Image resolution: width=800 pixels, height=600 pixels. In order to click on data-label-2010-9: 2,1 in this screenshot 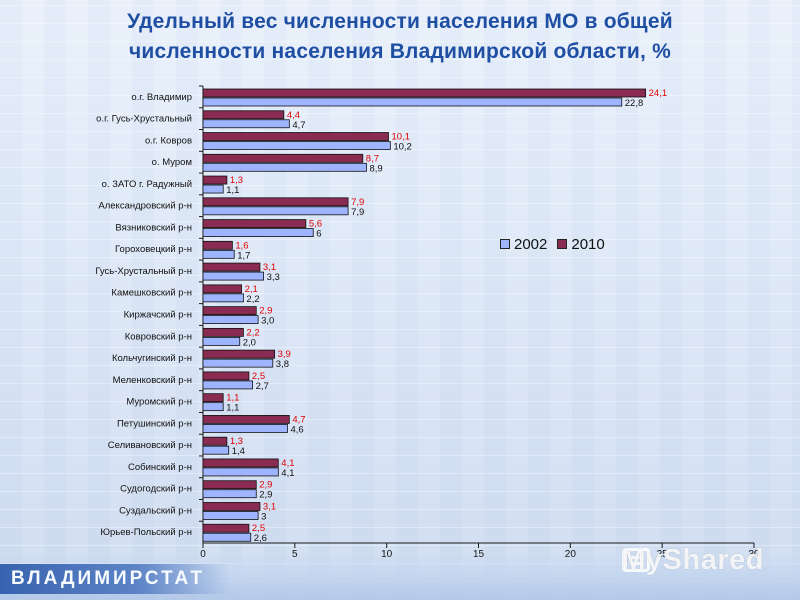, I will do `click(251, 289)`.